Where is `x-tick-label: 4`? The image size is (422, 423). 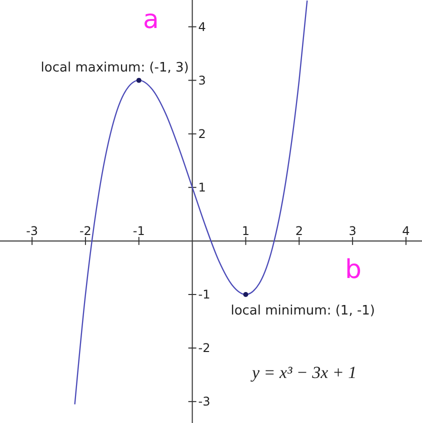 x-tick-label: 4 is located at coordinates (406, 231).